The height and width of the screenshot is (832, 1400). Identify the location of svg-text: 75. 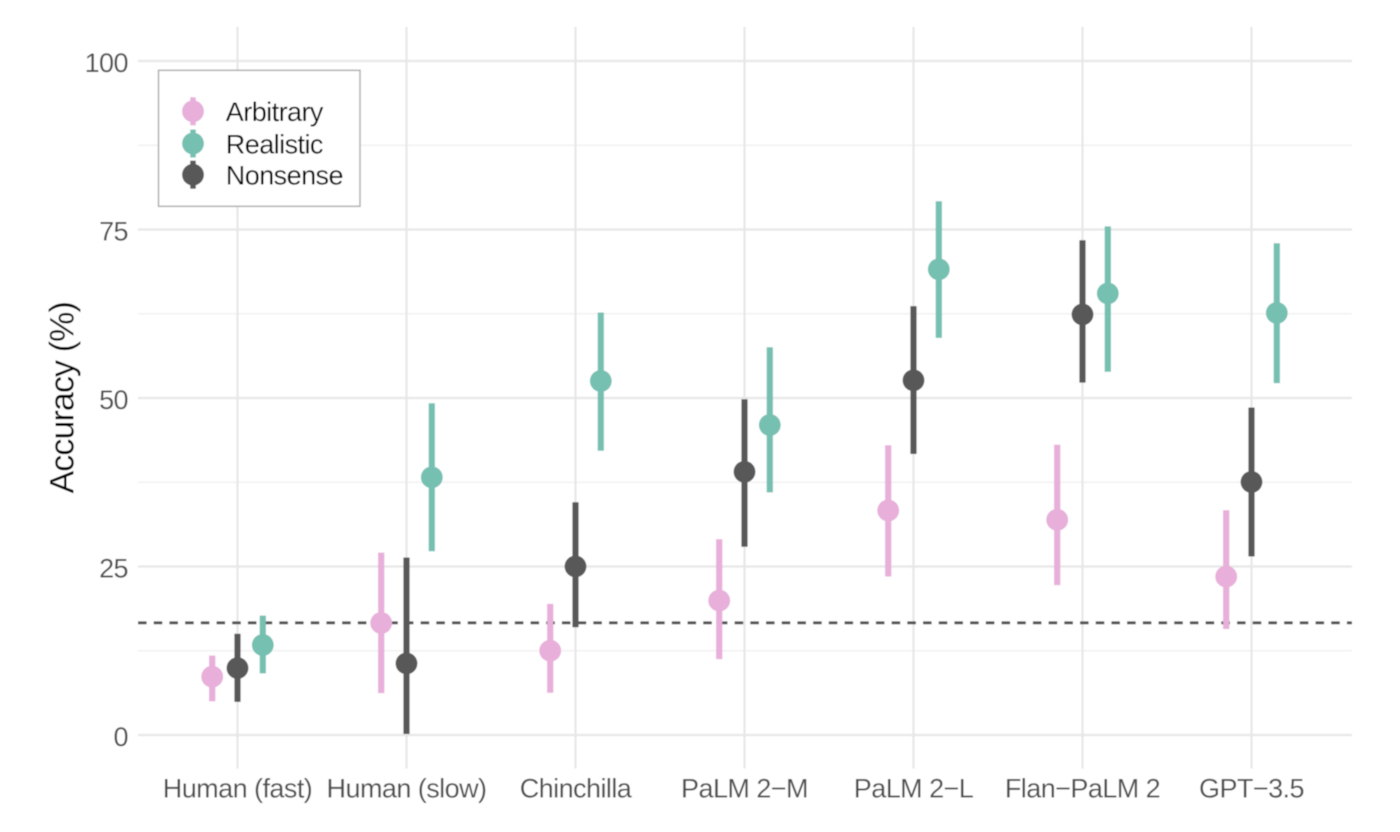
(113, 232).